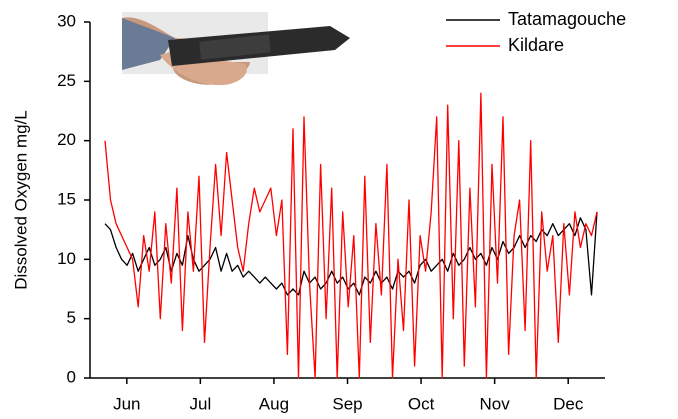 Image resolution: width=678 pixels, height=419 pixels. What do you see at coordinates (71, 317) in the screenshot?
I see `y-tick-label: 5` at bounding box center [71, 317].